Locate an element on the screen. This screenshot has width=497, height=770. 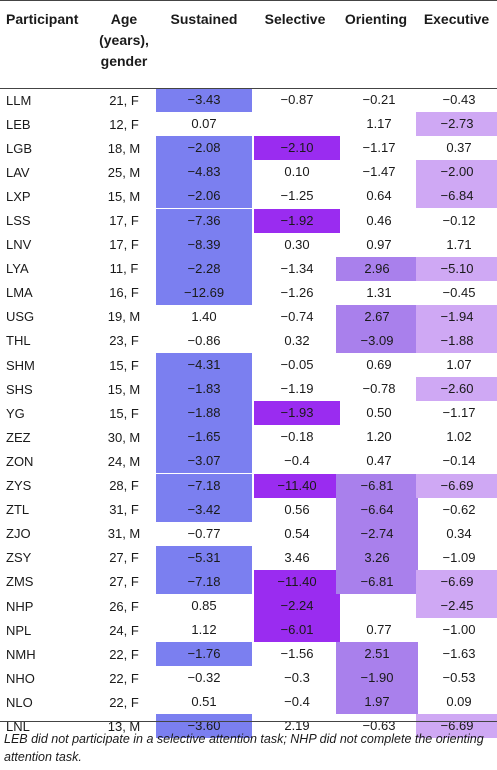
table-row: NHP 26, F 0.85 −2.24 −2.45 is located at coordinates (248, 606).